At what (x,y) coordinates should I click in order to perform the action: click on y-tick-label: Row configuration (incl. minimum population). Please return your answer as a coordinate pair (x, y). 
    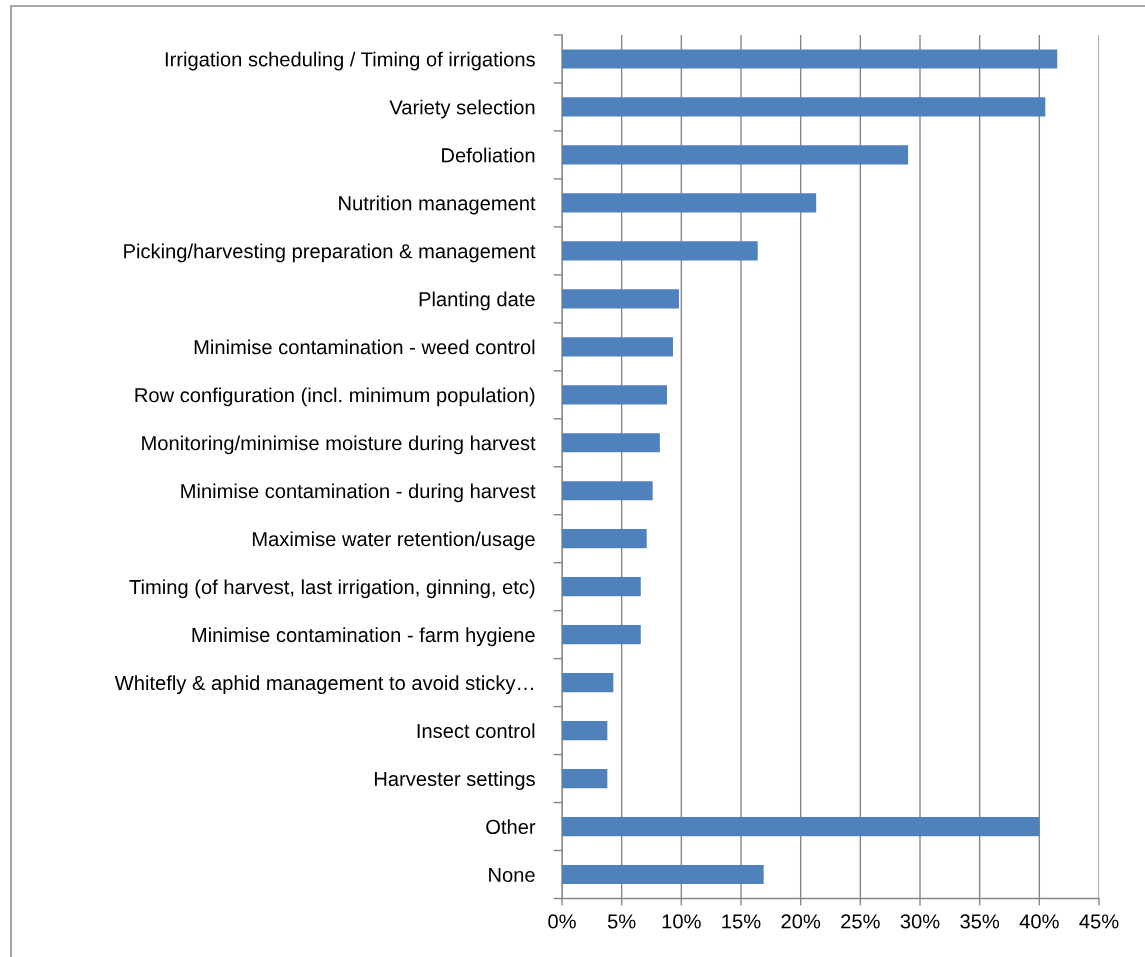
    Looking at the image, I should click on (335, 397).